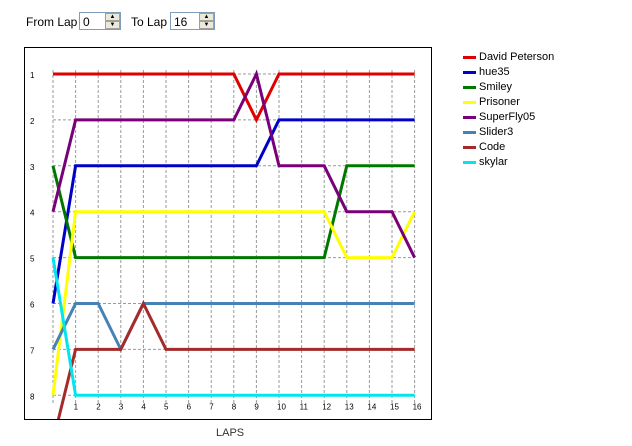  What do you see at coordinates (32, 213) in the screenshot?
I see `y-tick-label: 4` at bounding box center [32, 213].